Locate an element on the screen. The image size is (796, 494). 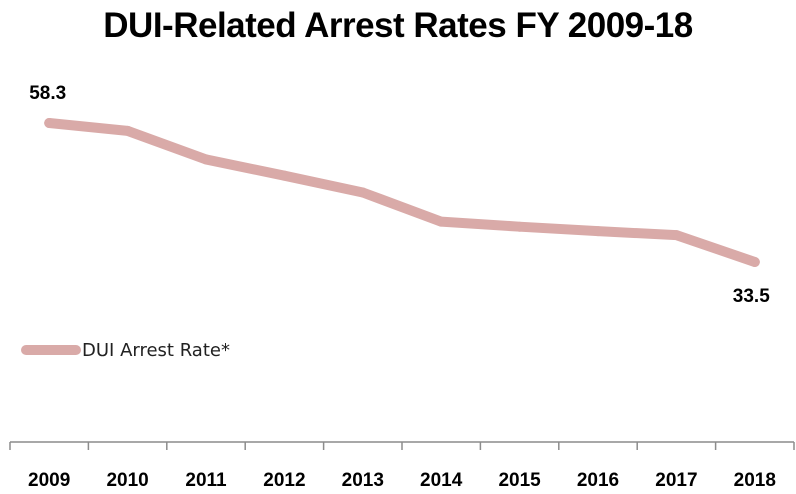
legend-label: DUI Arrest Rate* is located at coordinates (156, 350).